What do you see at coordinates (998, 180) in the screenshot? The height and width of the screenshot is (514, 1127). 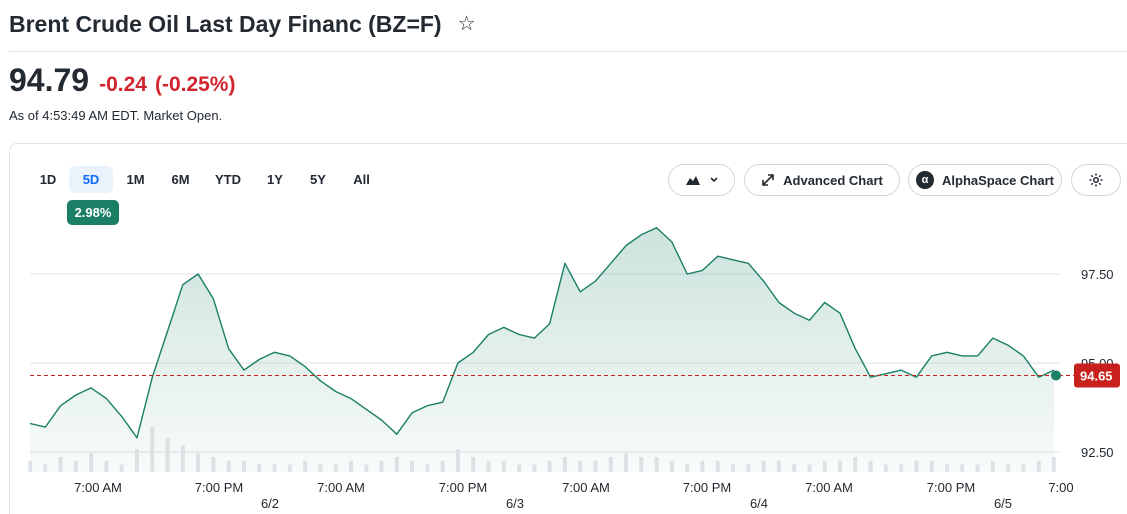 I see `alphaspace-chart-label: AlphaSpace Chart` at bounding box center [998, 180].